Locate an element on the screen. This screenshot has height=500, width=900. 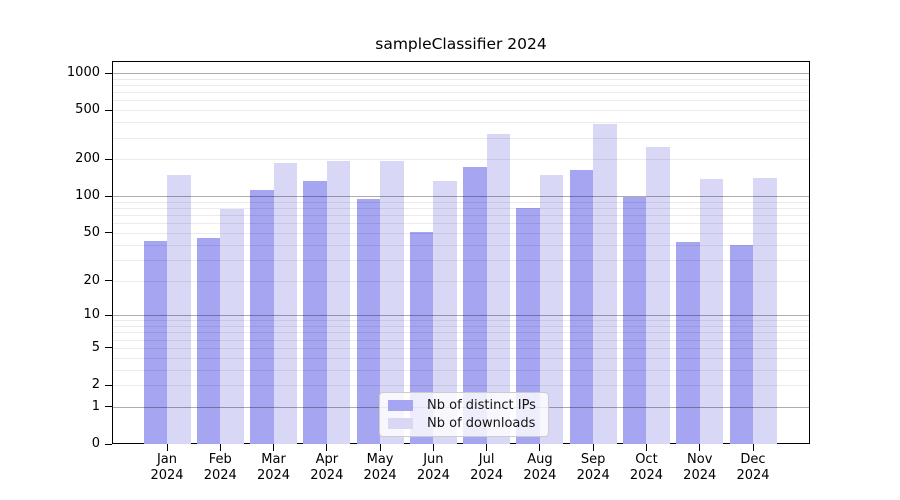
y-tick-label-10: 10 is located at coordinates (91, 315).